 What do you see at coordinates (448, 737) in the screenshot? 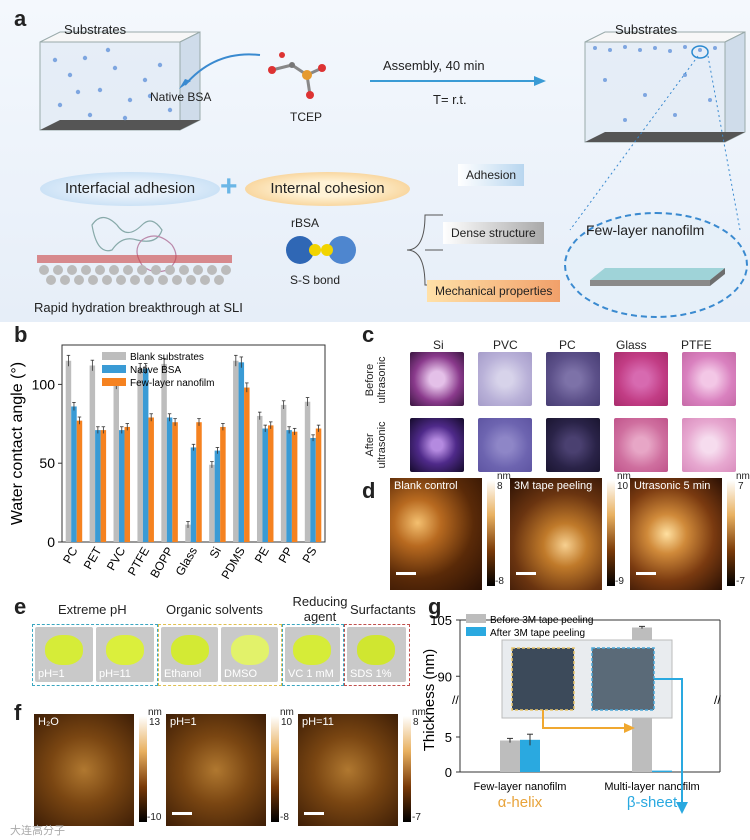
I see `y-tick-label: 5` at bounding box center [448, 737].